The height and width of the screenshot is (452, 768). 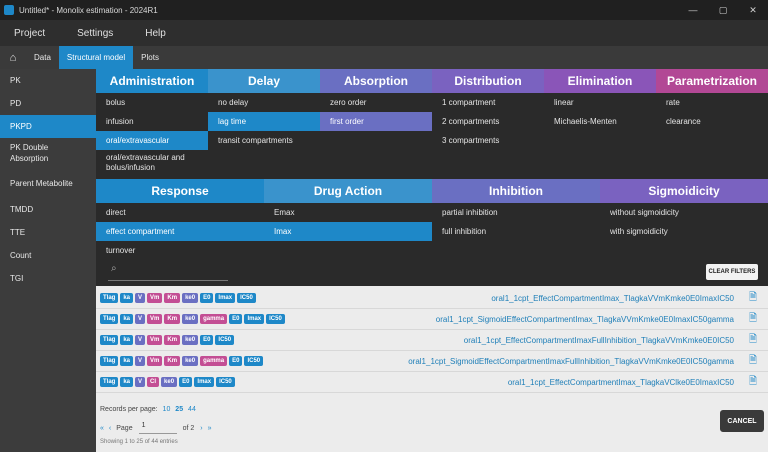 What do you see at coordinates (376, 121) in the screenshot?
I see `option-first-order: first order` at bounding box center [376, 121].